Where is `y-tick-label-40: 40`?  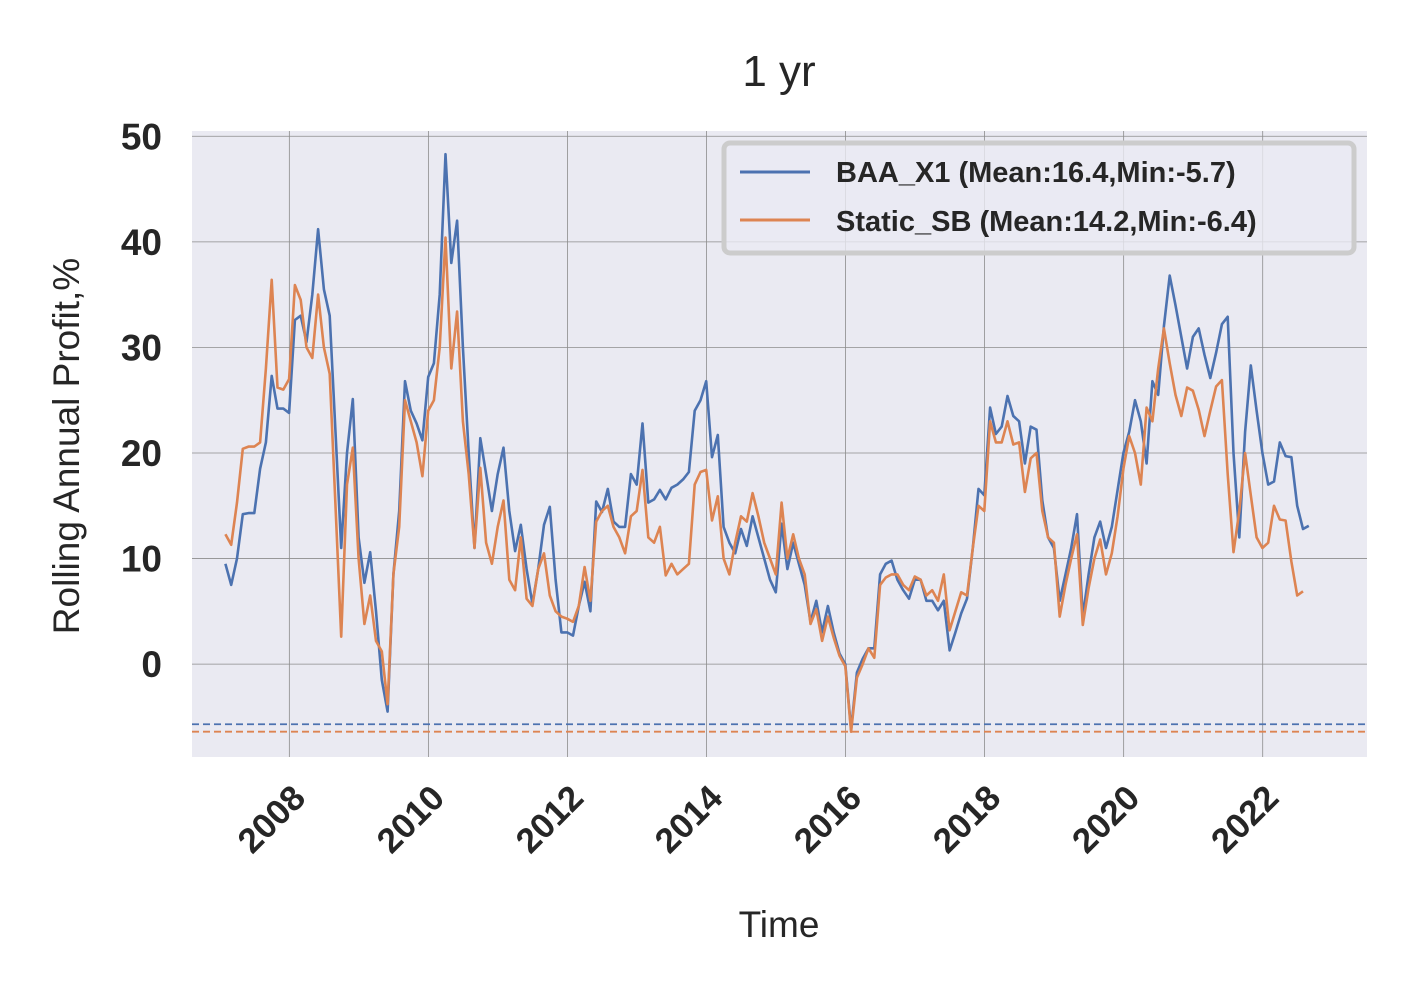
y-tick-label-40: 40 is located at coordinates (141, 242).